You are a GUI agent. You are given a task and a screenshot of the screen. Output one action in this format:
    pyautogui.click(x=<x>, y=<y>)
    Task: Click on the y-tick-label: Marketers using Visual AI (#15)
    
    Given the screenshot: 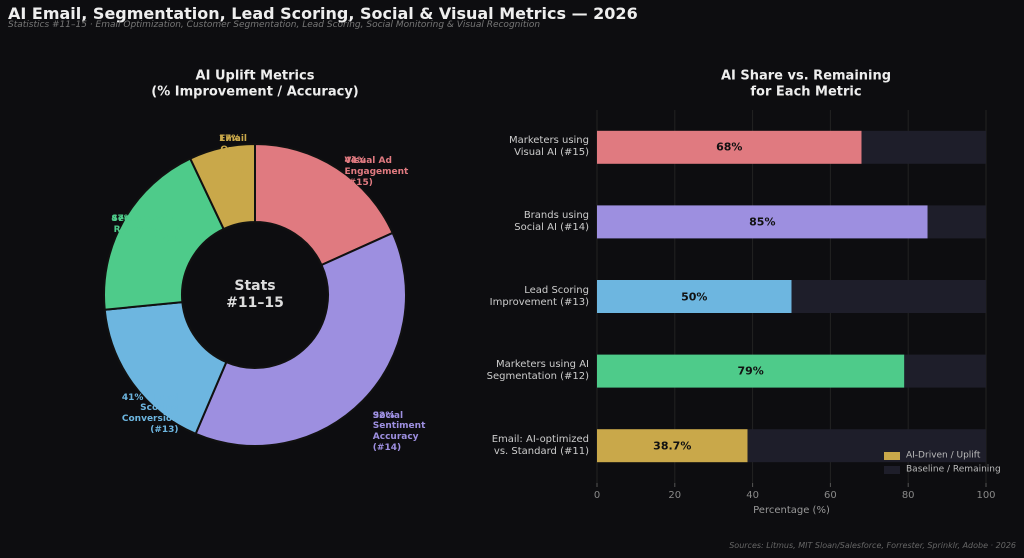 What is the action you would take?
    pyautogui.click(x=548, y=147)
    